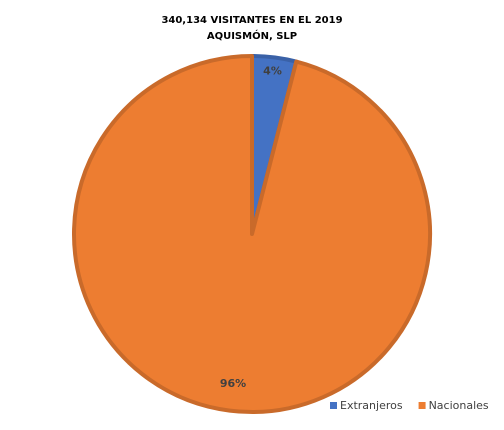  Describe the element at coordinates (251, 20) in the screenshot. I see `chart-title: 340,134 VISITANTES EN EL 2019` at that location.